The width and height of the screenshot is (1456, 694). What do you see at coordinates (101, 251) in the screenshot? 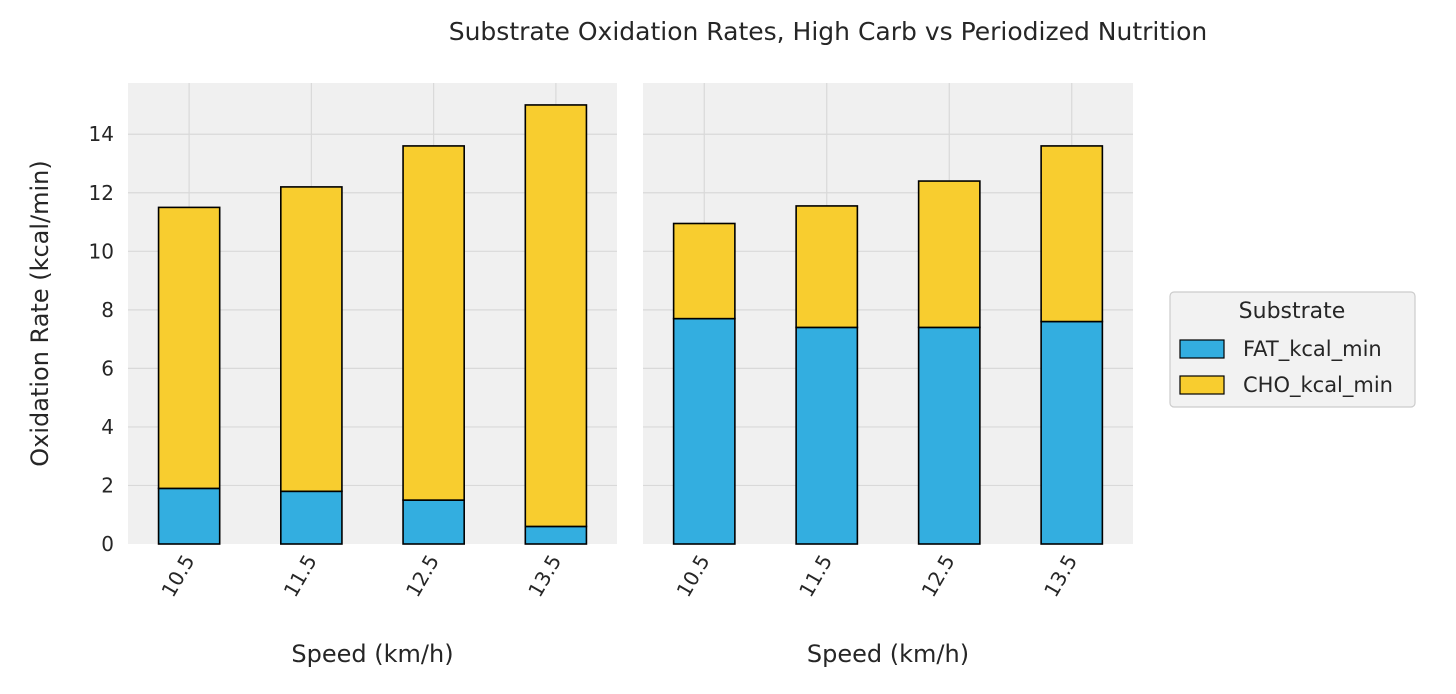
I see `y-tick-label: 10` at bounding box center [101, 251].